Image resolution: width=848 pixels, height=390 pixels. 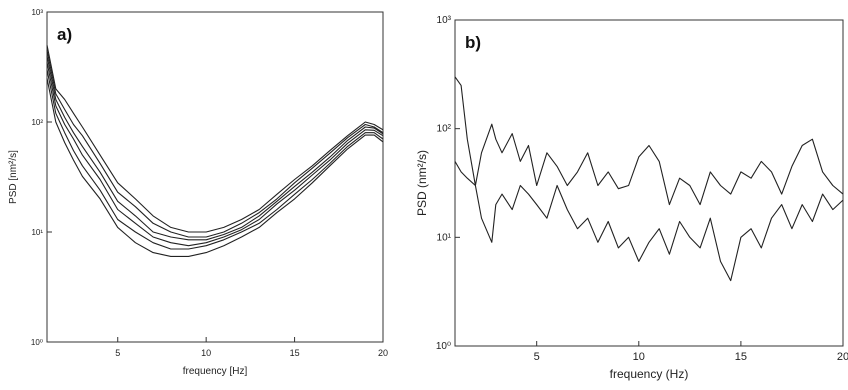 What do you see at coordinates (649, 374) in the screenshot?
I see `x-axis-label: frequency (Hz)` at bounding box center [649, 374].